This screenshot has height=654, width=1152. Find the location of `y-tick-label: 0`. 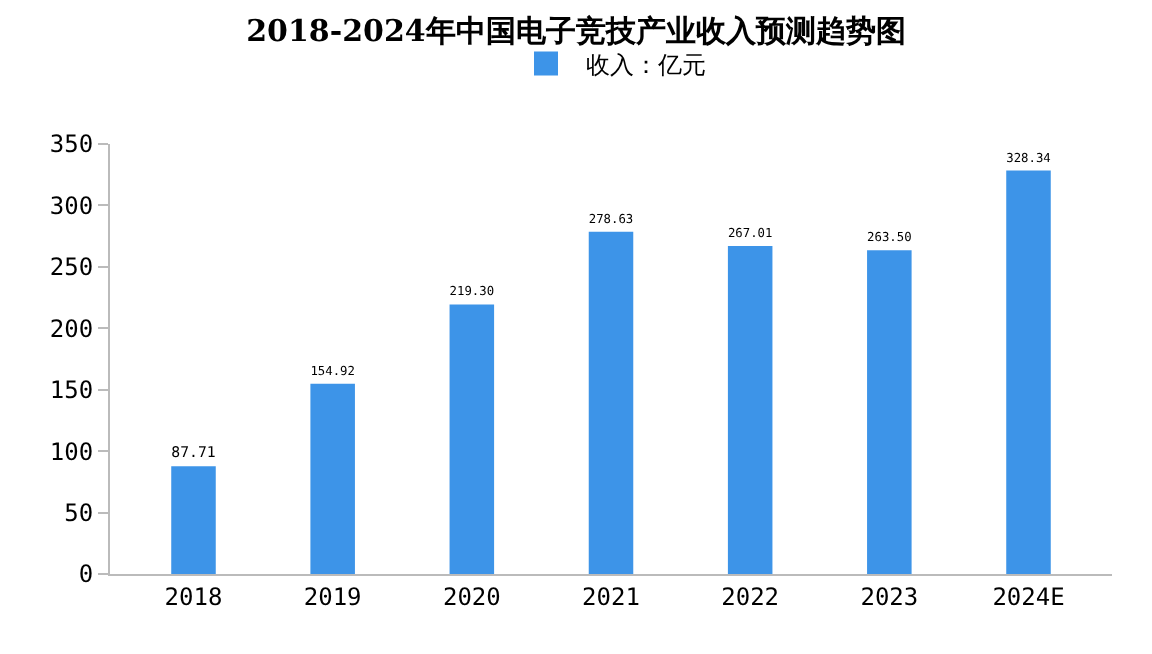

y-tick-label: 0 is located at coordinates (86, 574).